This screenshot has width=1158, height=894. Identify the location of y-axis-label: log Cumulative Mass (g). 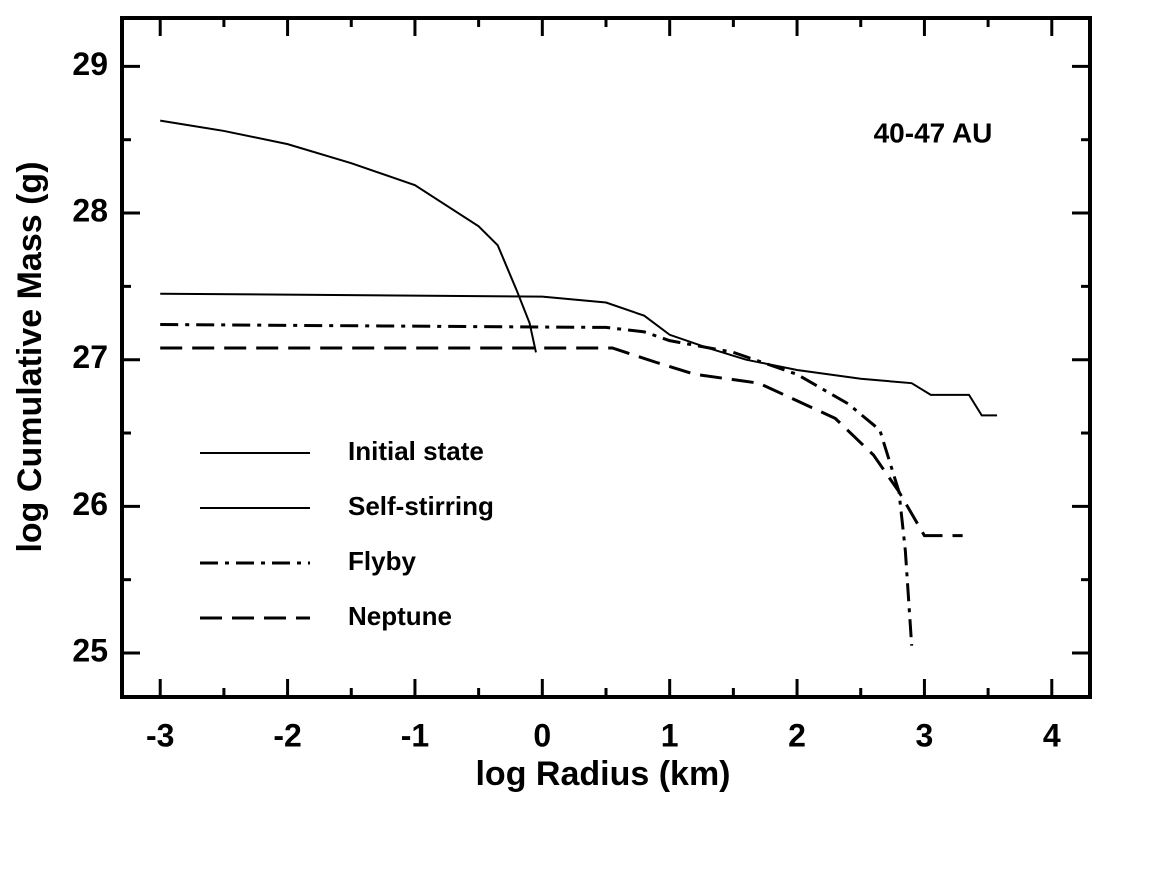
(30, 356).